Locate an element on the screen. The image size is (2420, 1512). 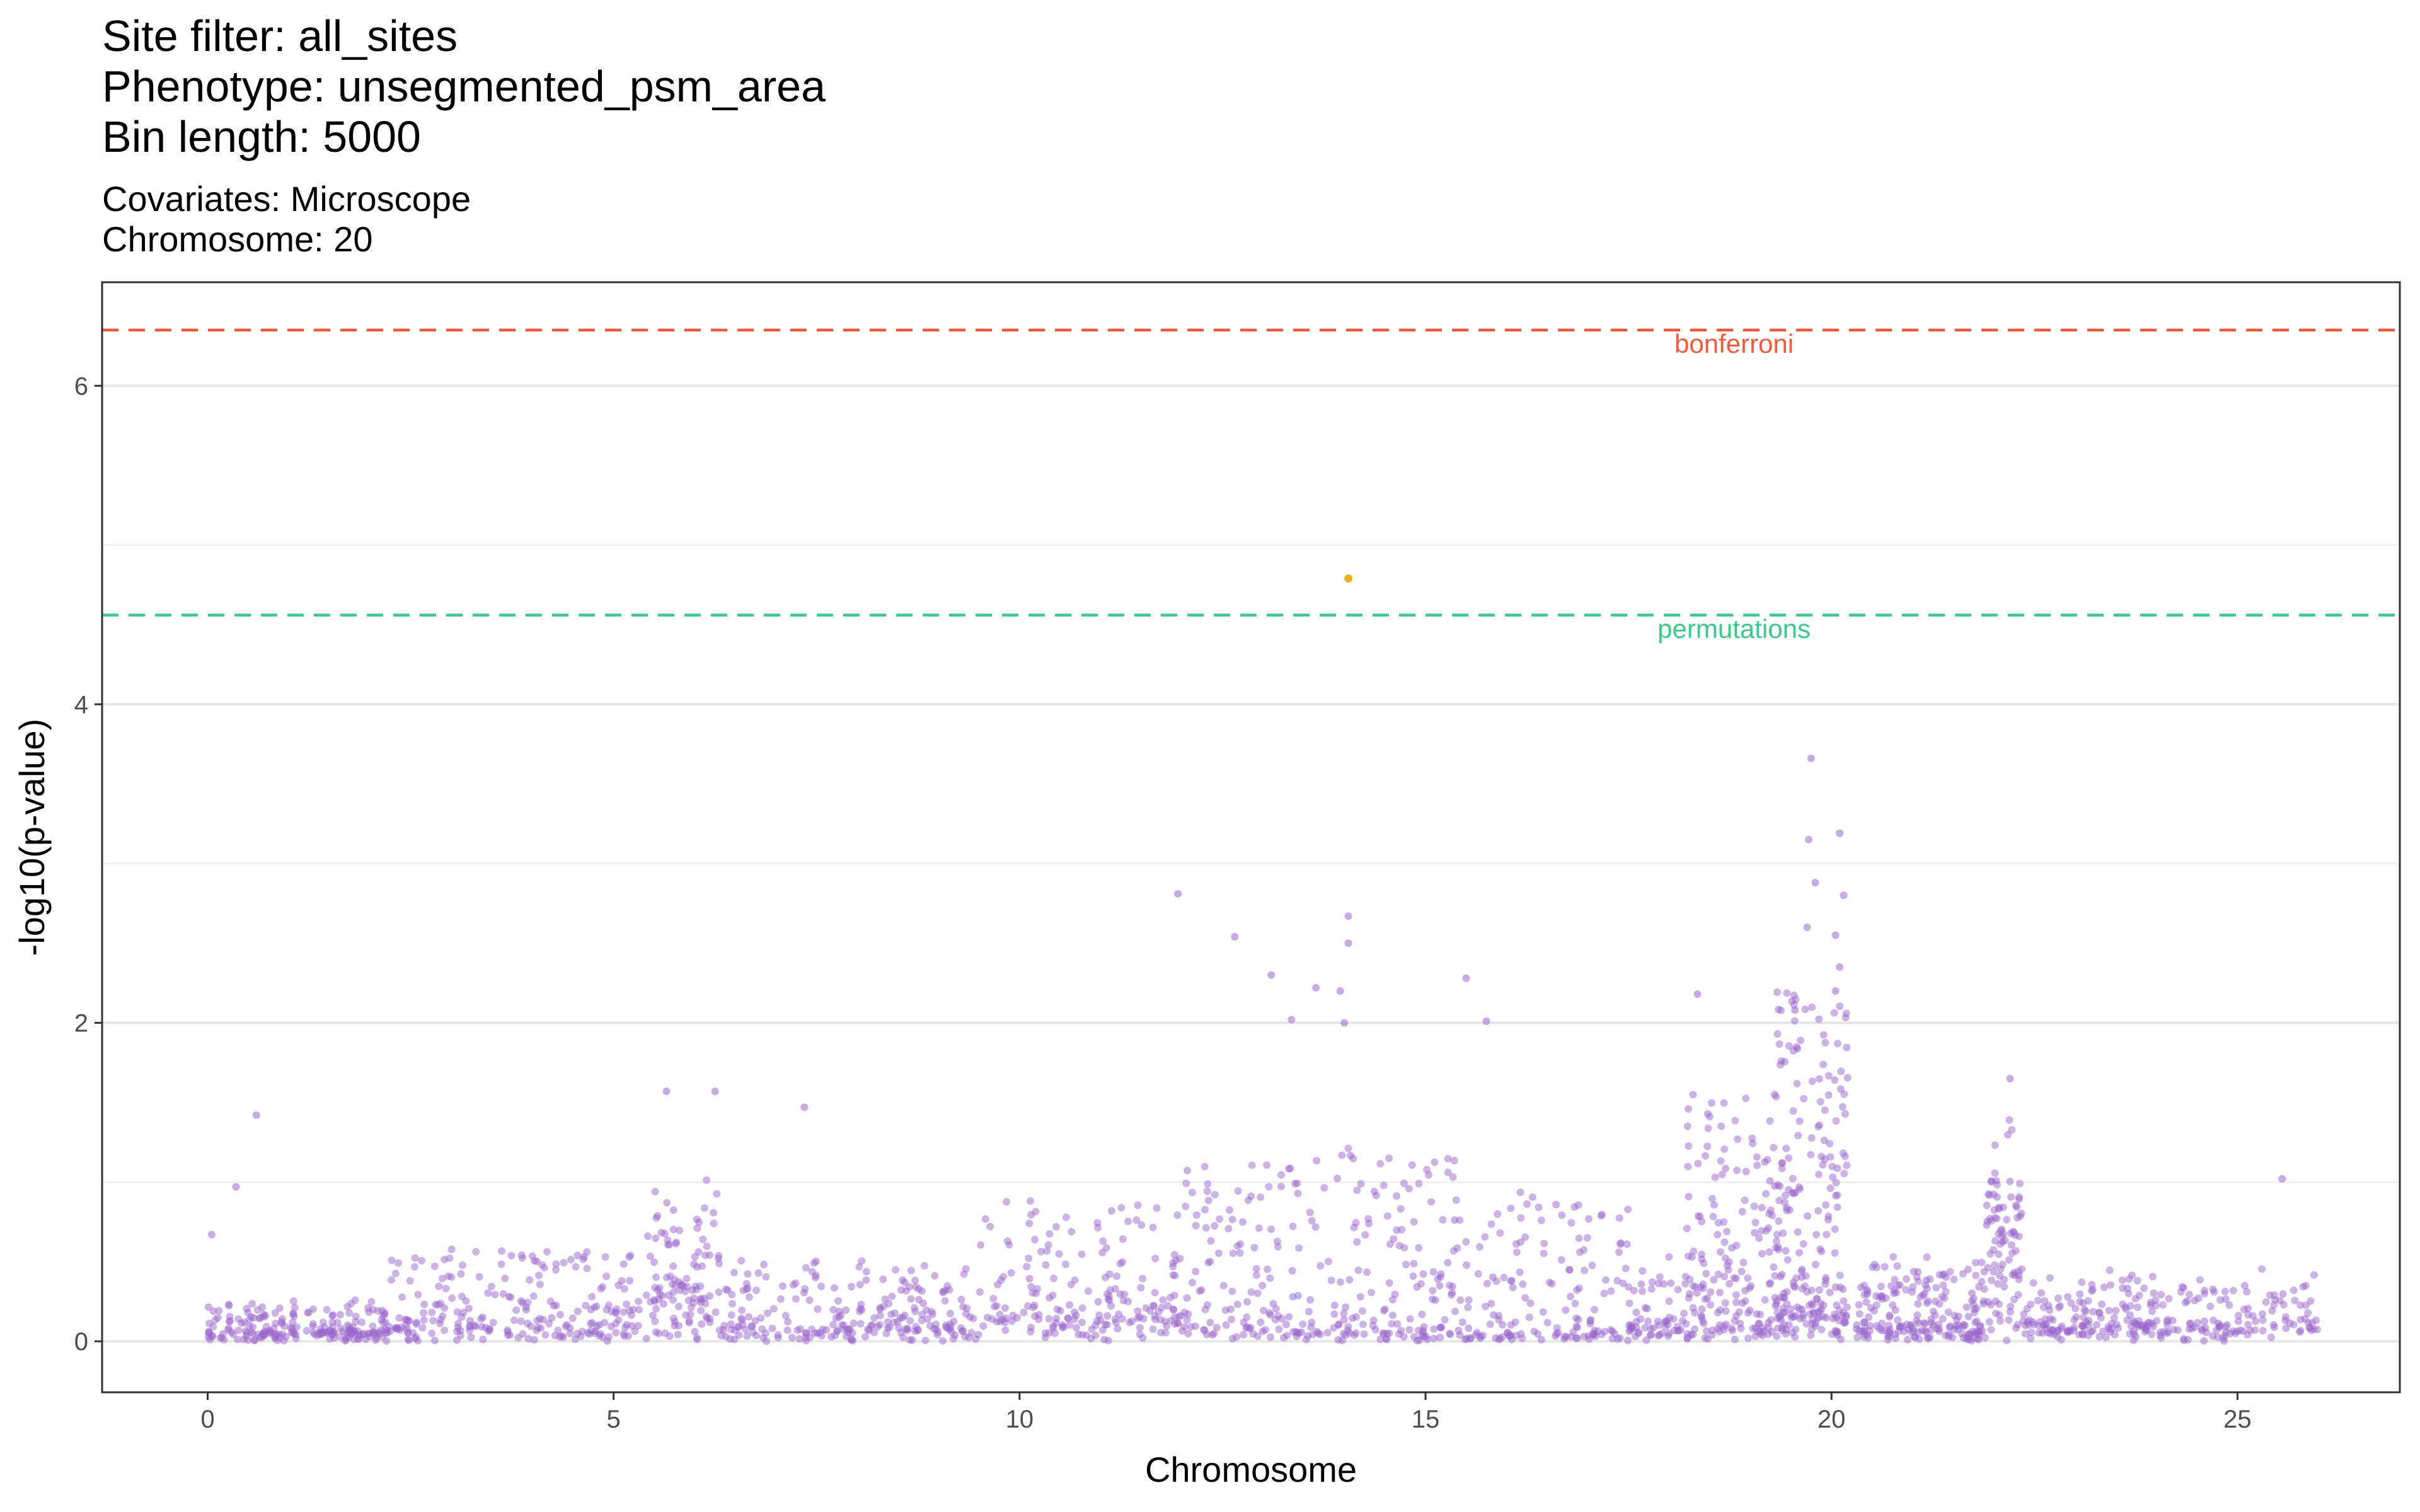
title-line-1: Site filter: all_sites is located at coordinates (280, 35).